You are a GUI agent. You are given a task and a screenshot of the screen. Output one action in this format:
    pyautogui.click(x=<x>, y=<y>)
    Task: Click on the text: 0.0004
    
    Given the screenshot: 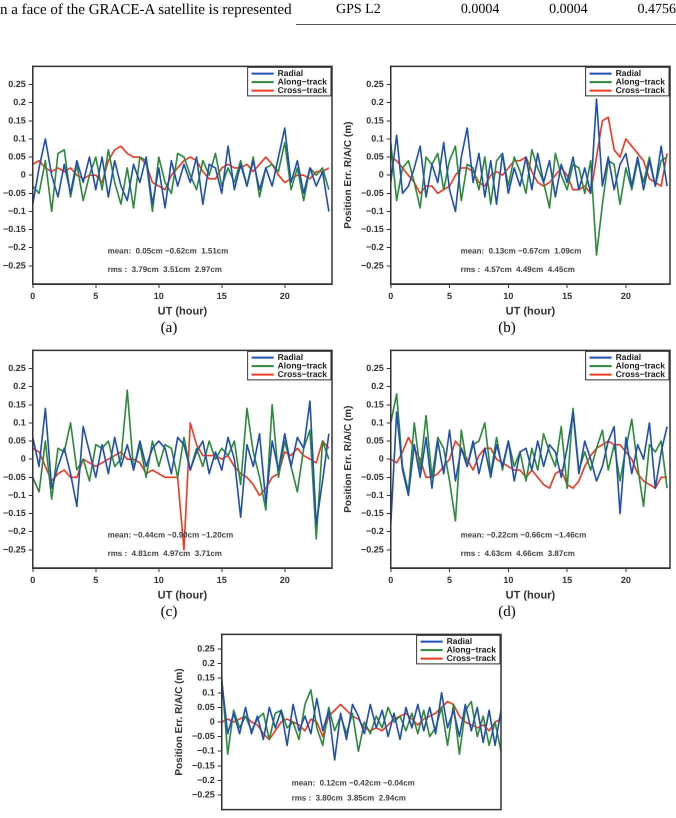 What is the action you would take?
    pyautogui.click(x=480, y=10)
    